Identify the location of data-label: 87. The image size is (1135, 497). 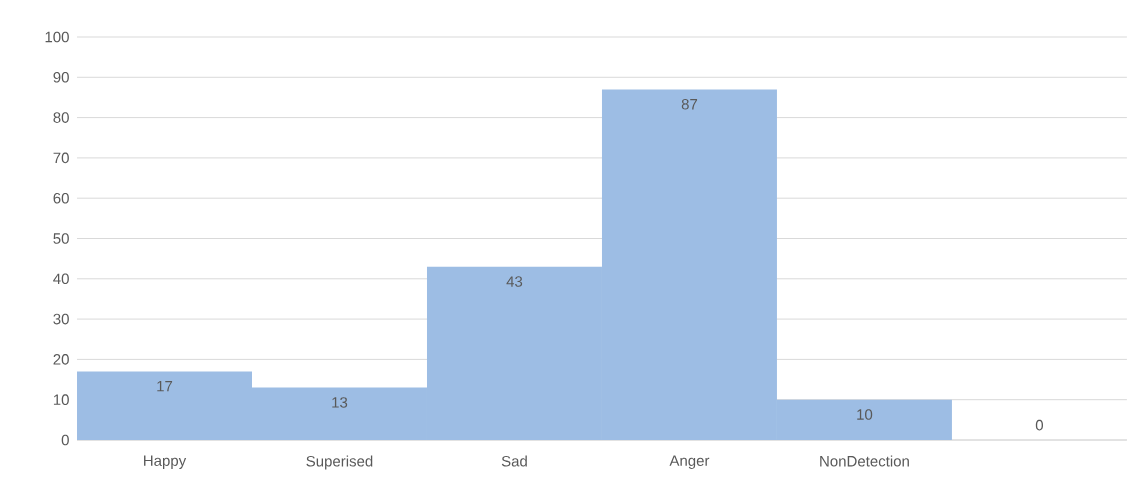
(689, 104).